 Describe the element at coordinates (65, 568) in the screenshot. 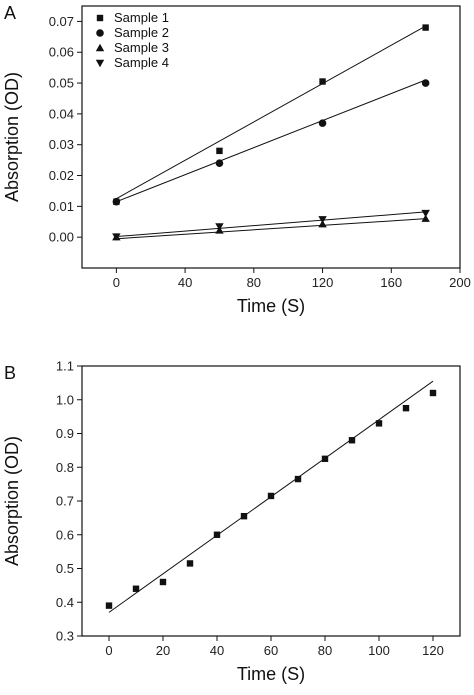

I see `y-tick-label: 0.5` at that location.